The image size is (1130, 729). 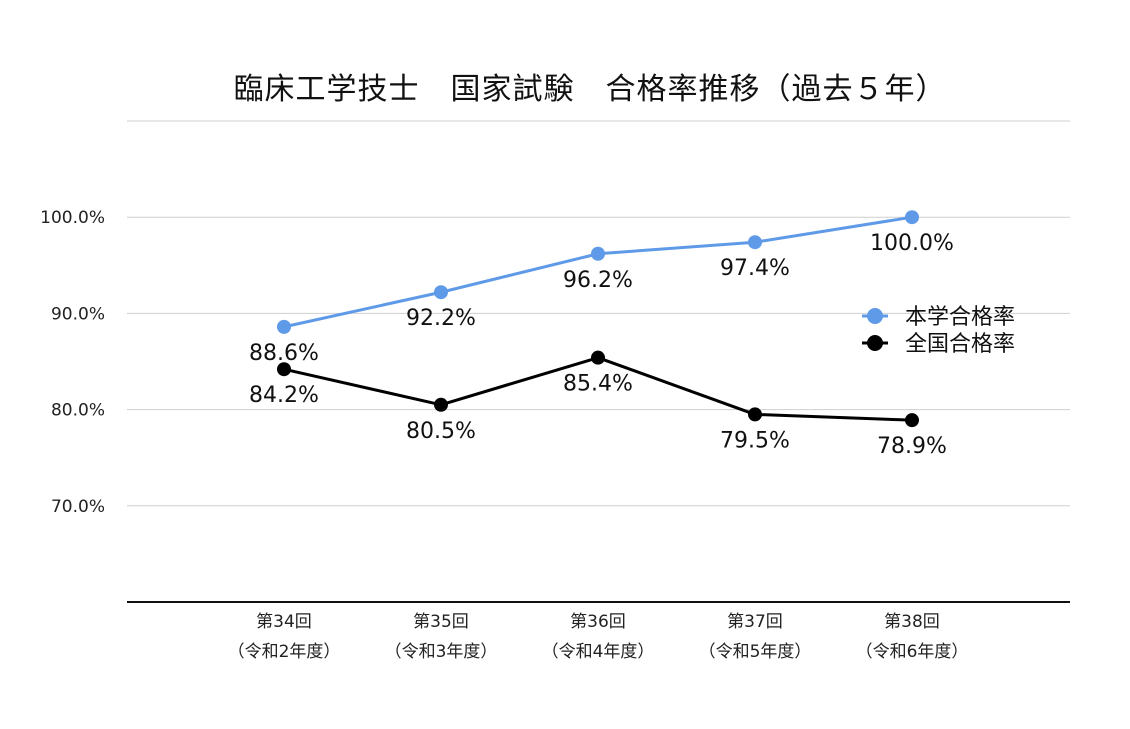 I want to click on data-label: 92.2%, so click(x=441, y=318).